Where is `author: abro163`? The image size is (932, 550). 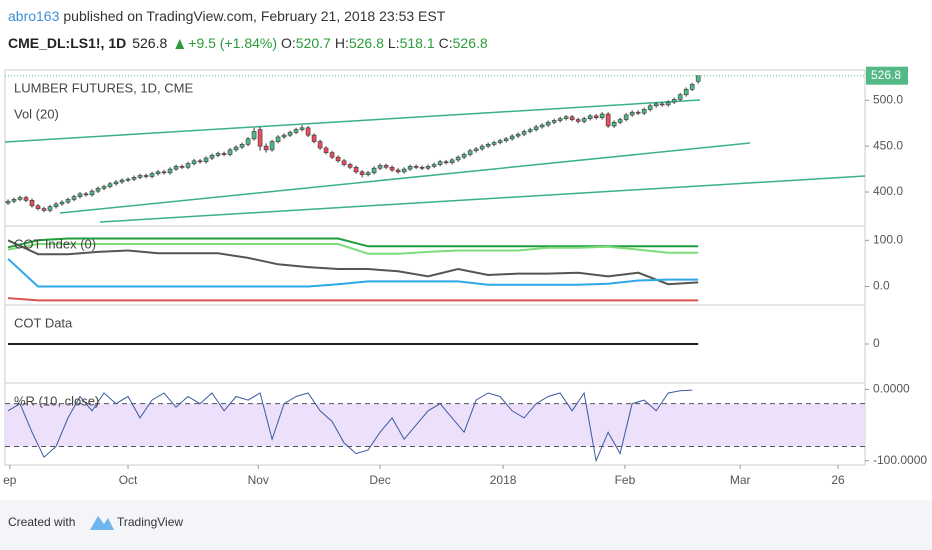
author: abro163 is located at coordinates (34, 16).